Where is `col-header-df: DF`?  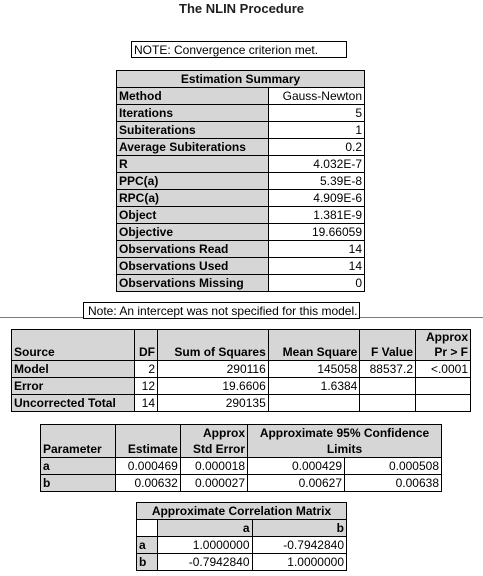 col-header-df: DF is located at coordinates (146, 345).